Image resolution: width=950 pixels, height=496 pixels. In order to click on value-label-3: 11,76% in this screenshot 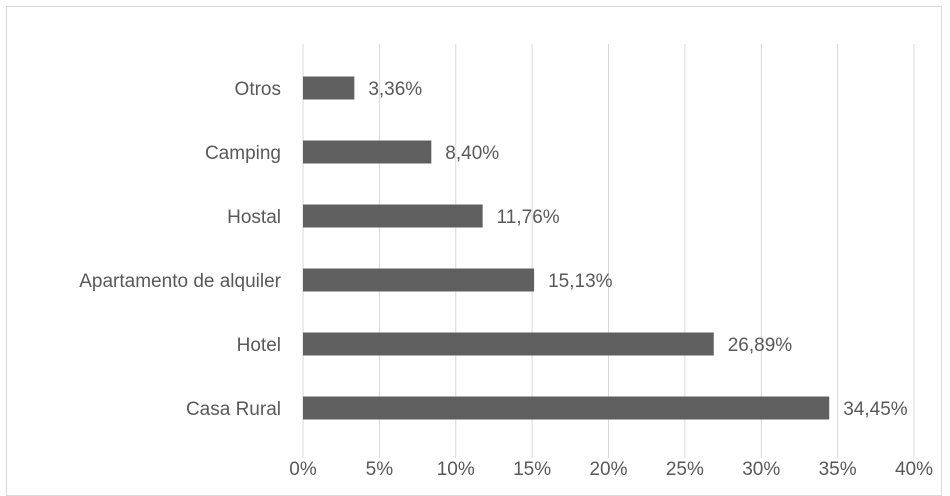, I will do `click(528, 217)`.